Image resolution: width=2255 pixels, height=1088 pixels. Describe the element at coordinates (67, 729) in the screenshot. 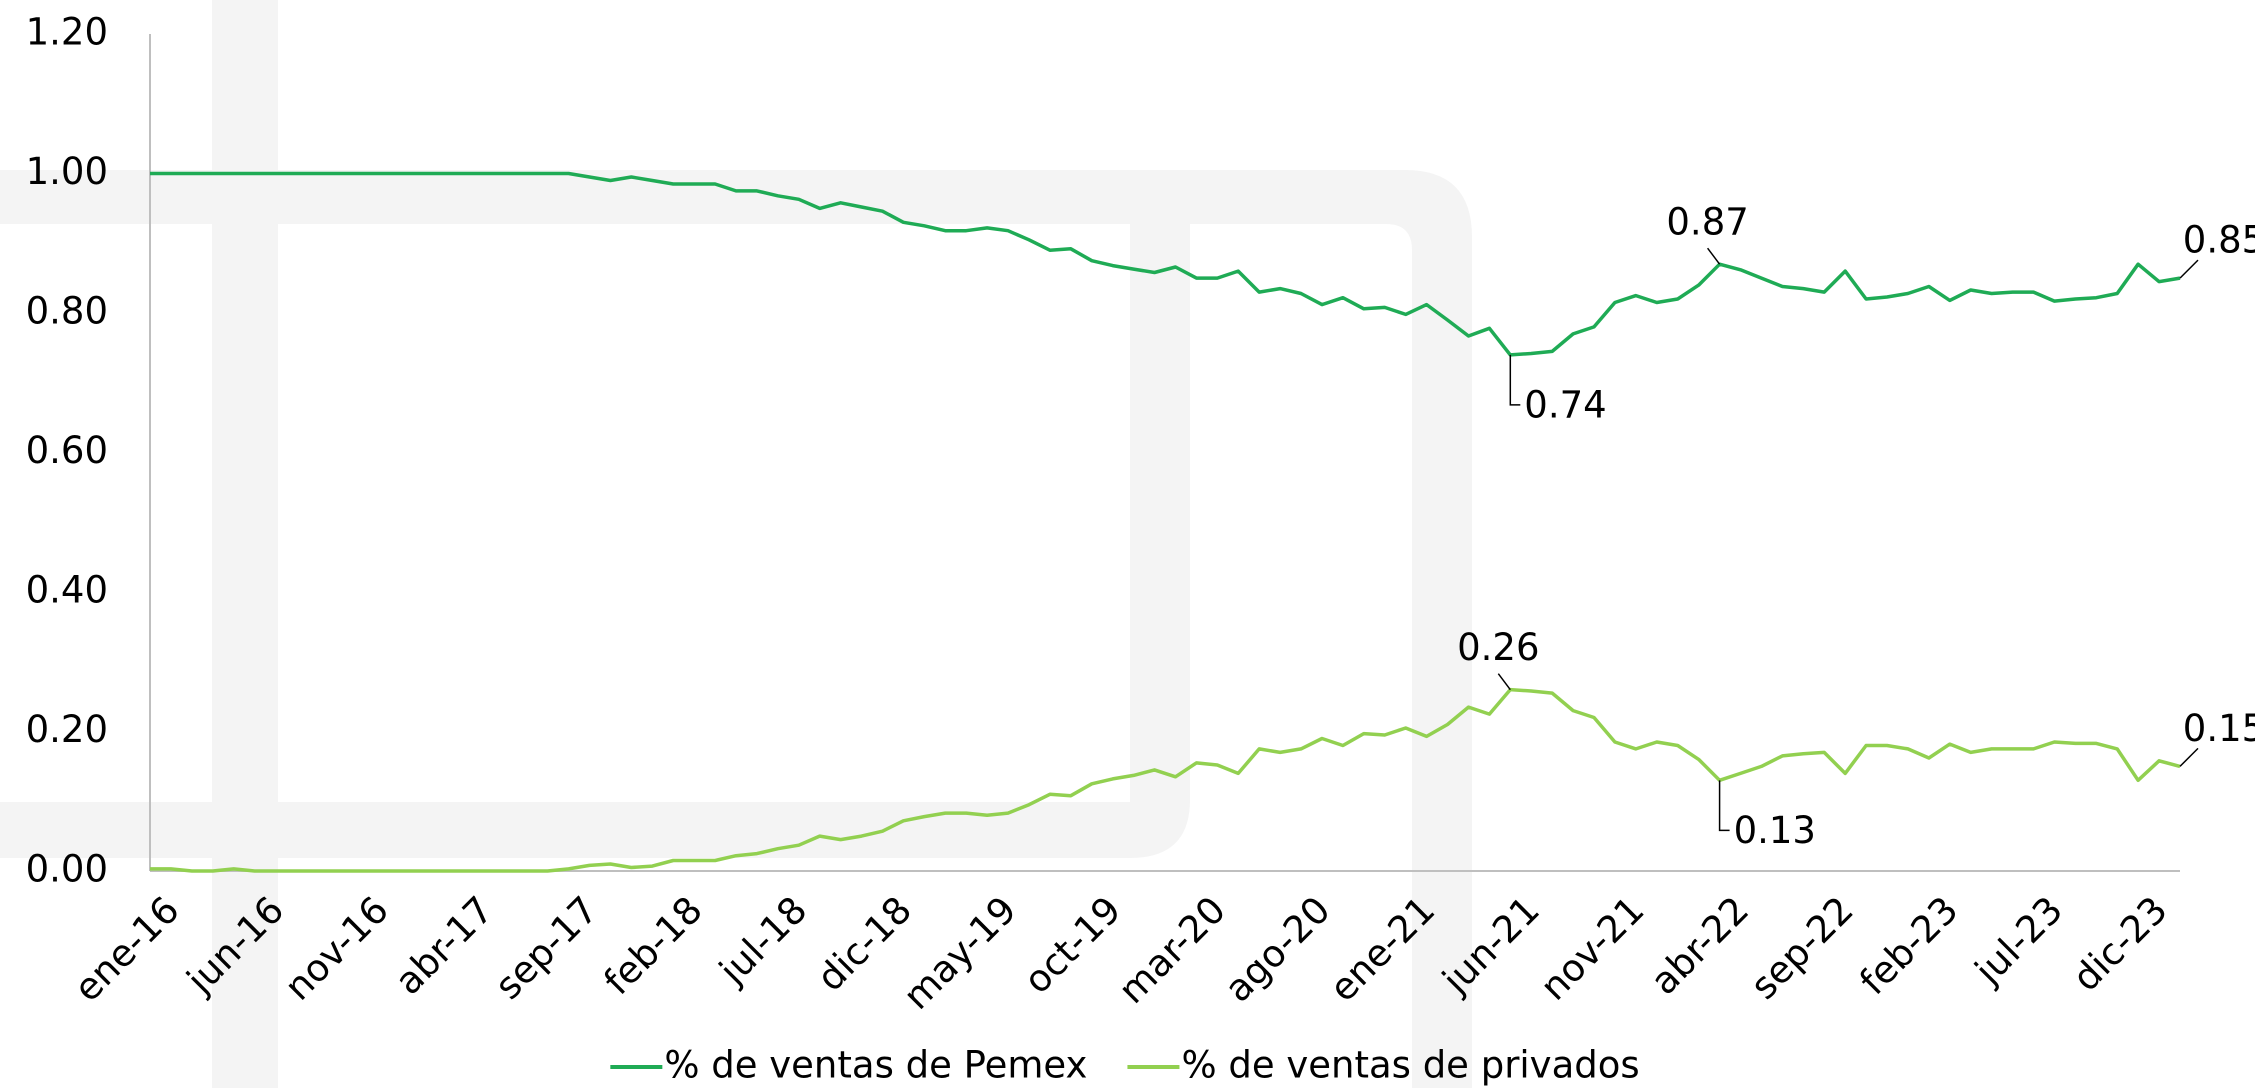

I see `y-tick-label: 0.20` at that location.